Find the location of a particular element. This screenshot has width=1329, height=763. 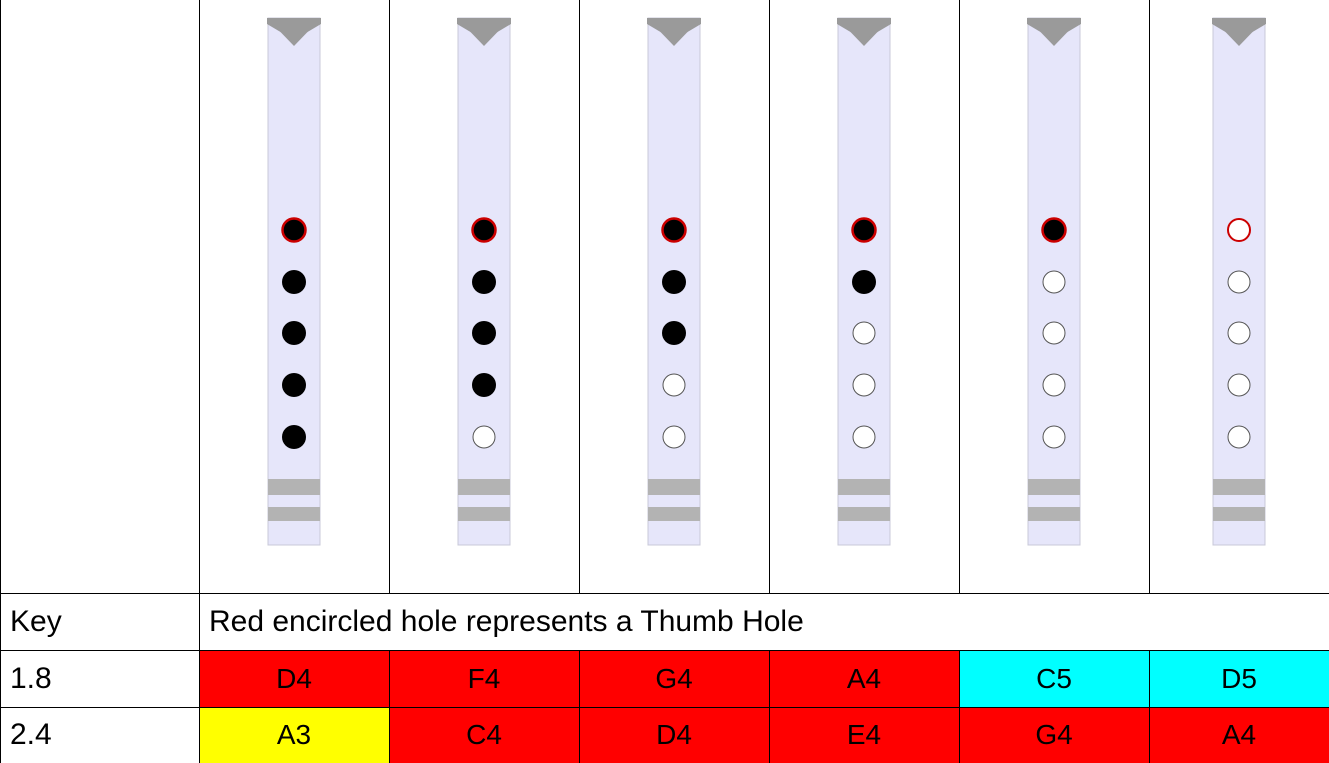

thumb-hole-open is located at coordinates (1239, 230).